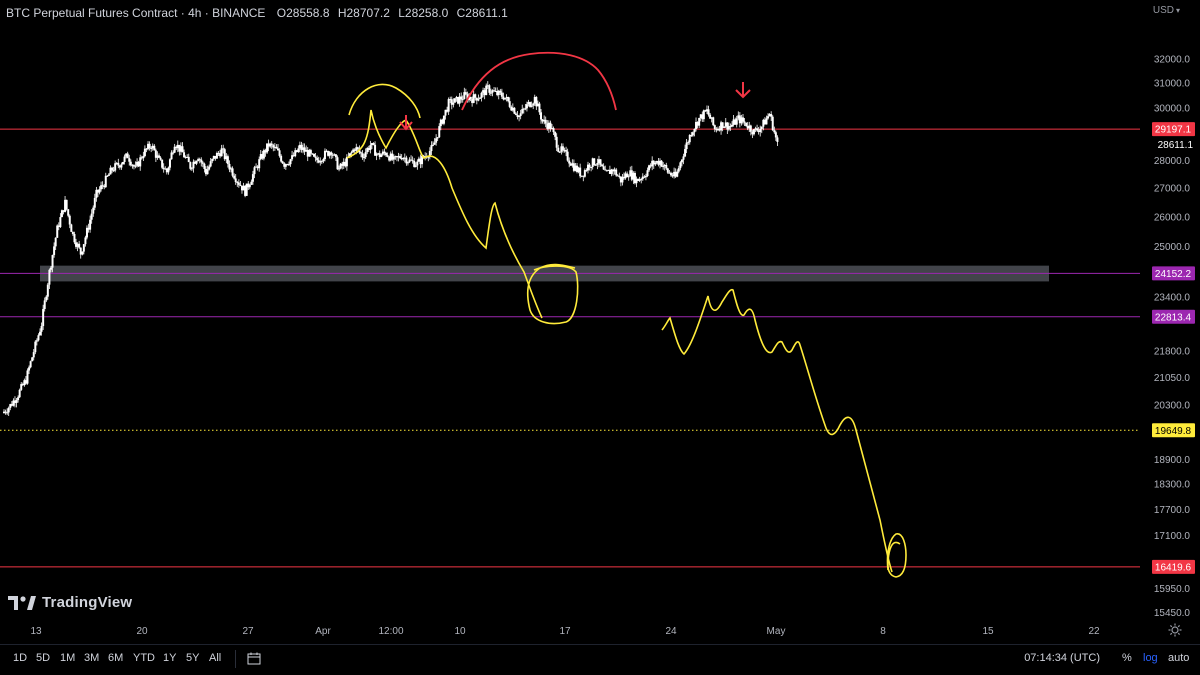 Image resolution: width=1200 pixels, height=675 pixels. What do you see at coordinates (43, 658) in the screenshot?
I see `timeframe-5d-button: 5D` at bounding box center [43, 658].